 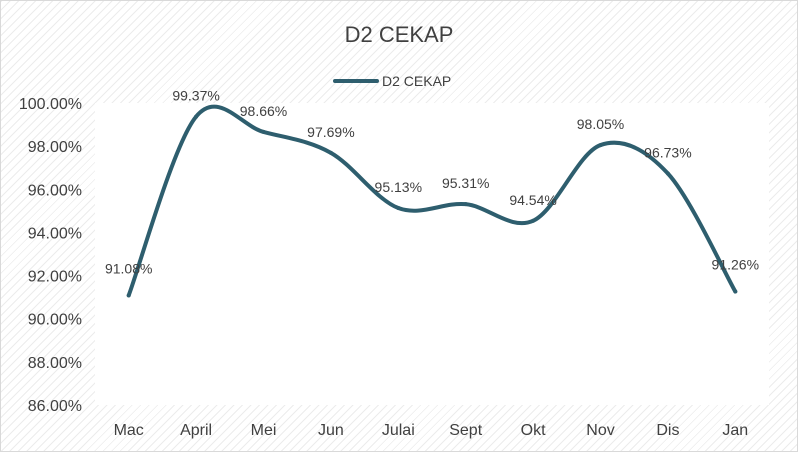 What do you see at coordinates (55, 320) in the screenshot?
I see `y-tick-label: 90.00%` at bounding box center [55, 320].